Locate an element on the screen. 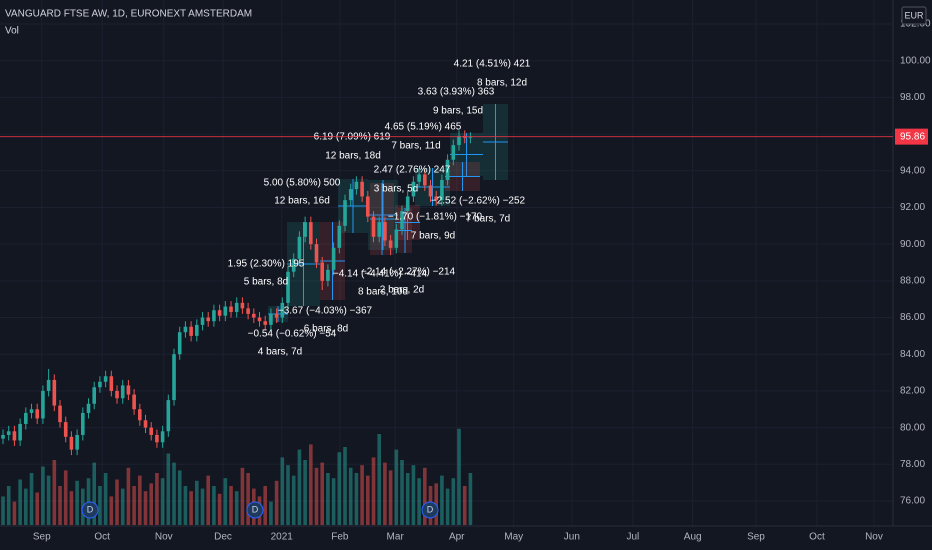  measure-label: 7 bars, 9d is located at coordinates (433, 236).